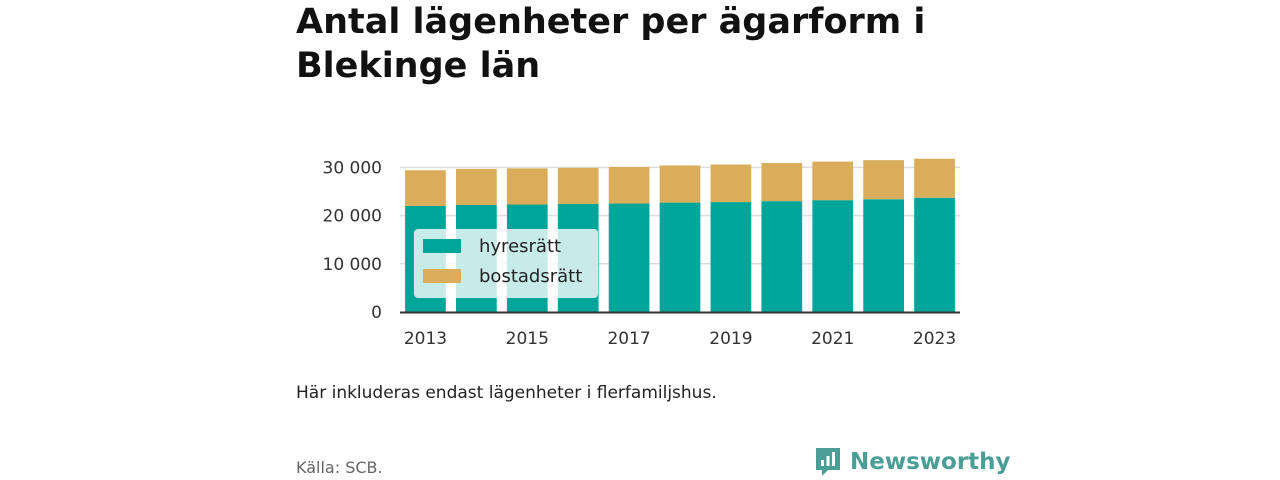 This screenshot has width=1280, height=480. What do you see at coordinates (425, 339) in the screenshot?
I see `x-tick-label: 2013` at bounding box center [425, 339].